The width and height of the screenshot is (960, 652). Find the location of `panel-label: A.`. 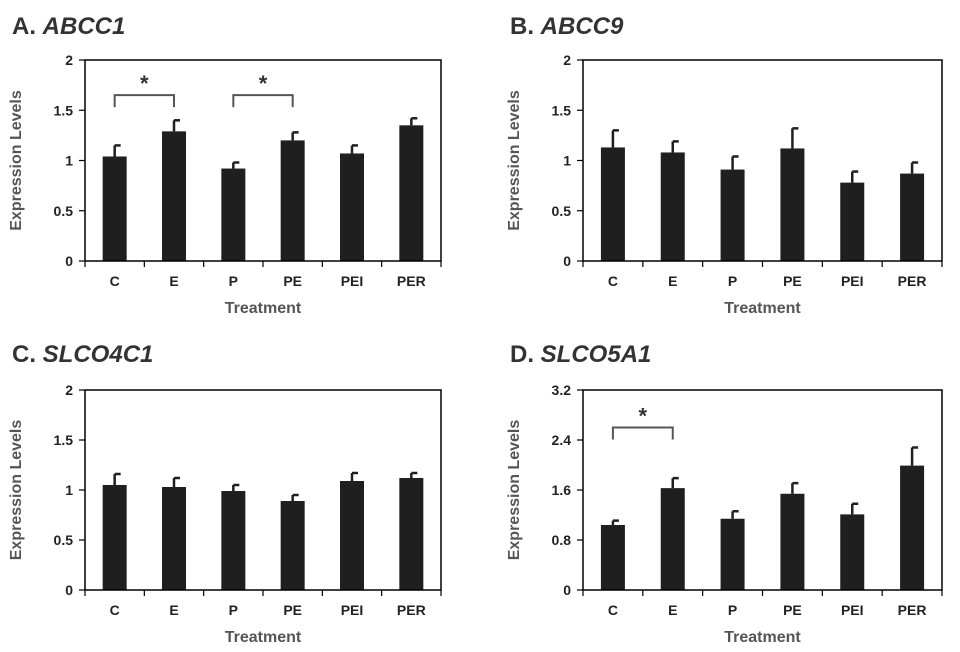

panel-label: A. is located at coordinates (27, 26).